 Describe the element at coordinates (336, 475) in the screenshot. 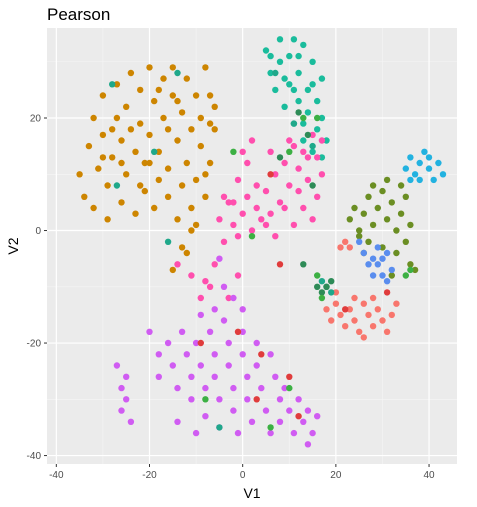

I see `x-tick-label: 20` at that location.